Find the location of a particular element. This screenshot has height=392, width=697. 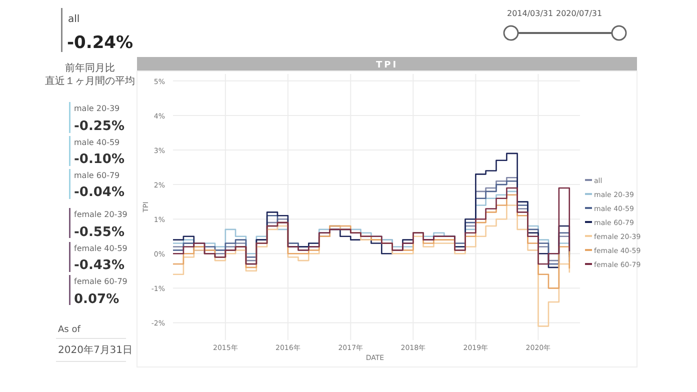

text: -0.25% is located at coordinates (99, 126).